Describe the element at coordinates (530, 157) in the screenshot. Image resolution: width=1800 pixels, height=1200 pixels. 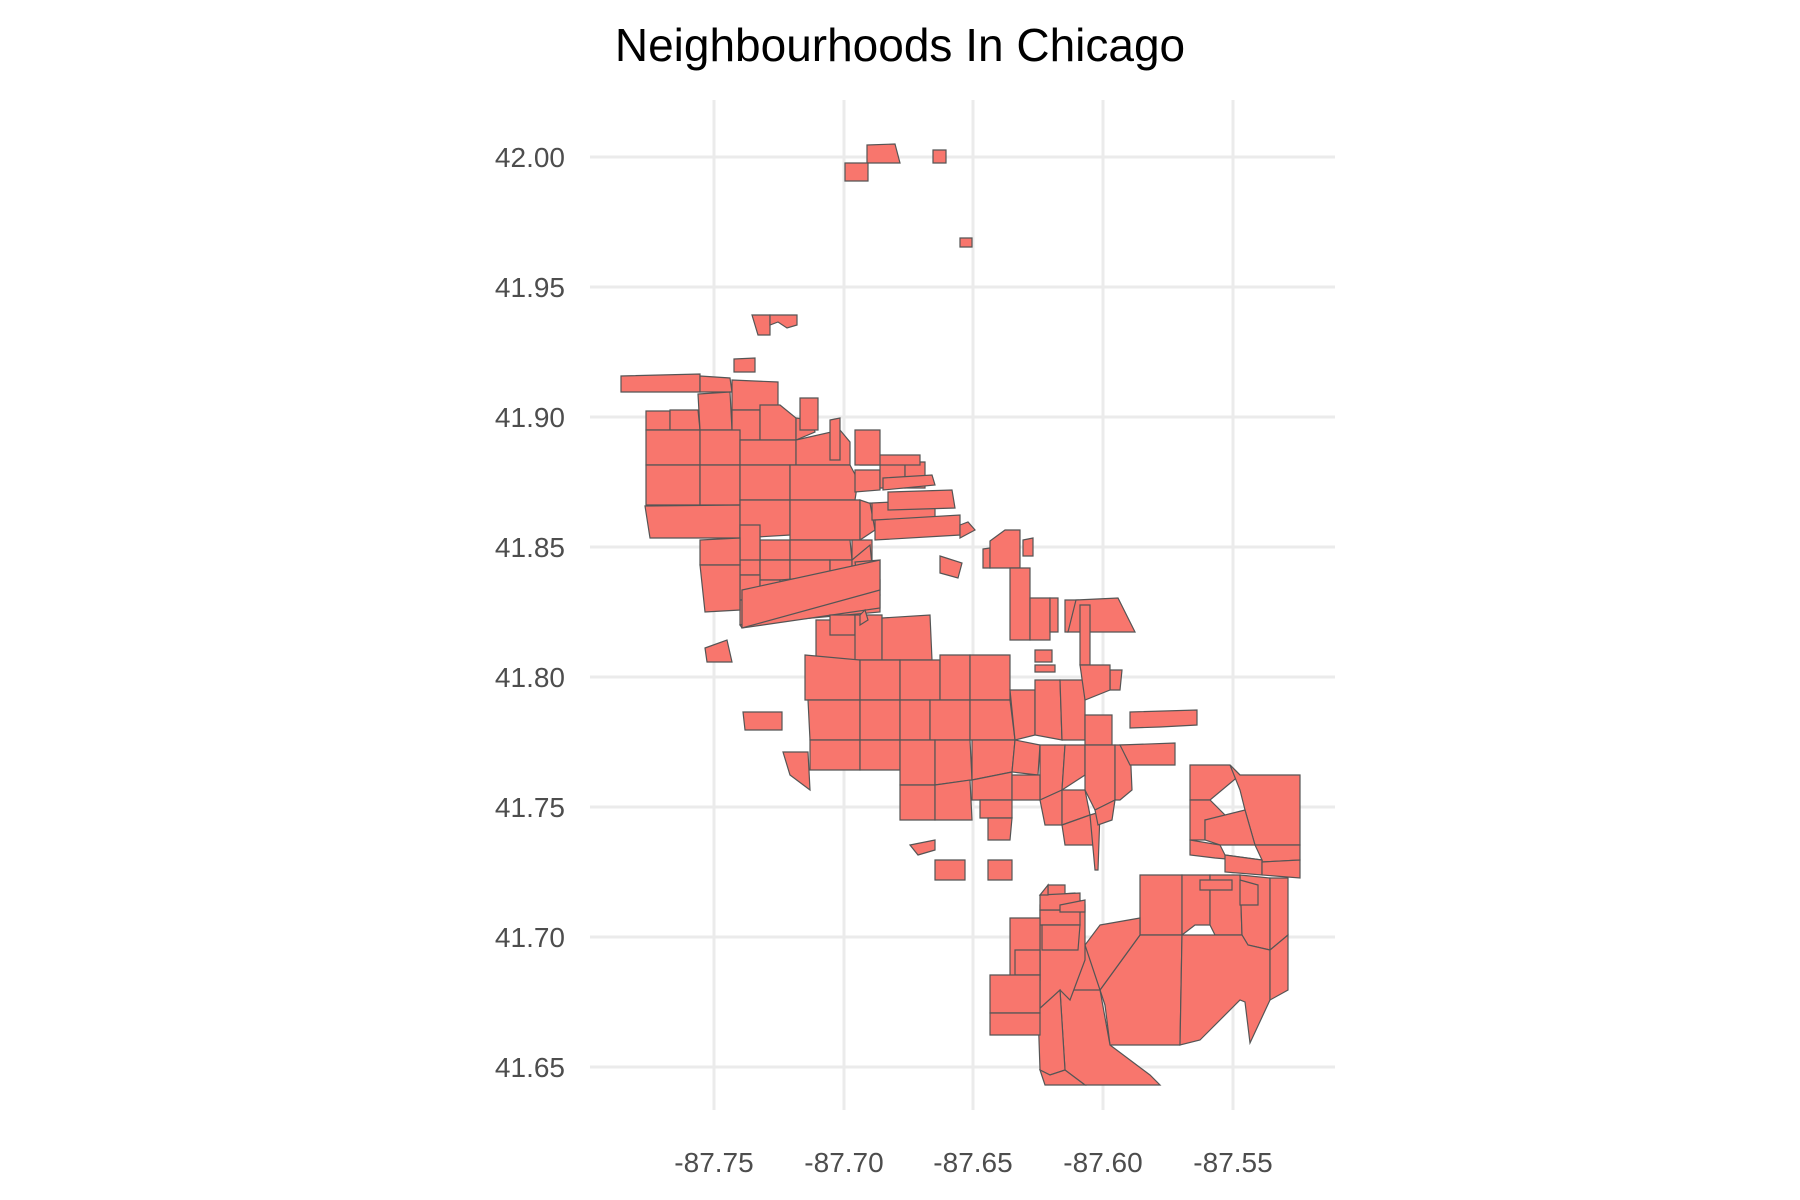
I see `y-tick-label: 42.00` at that location.